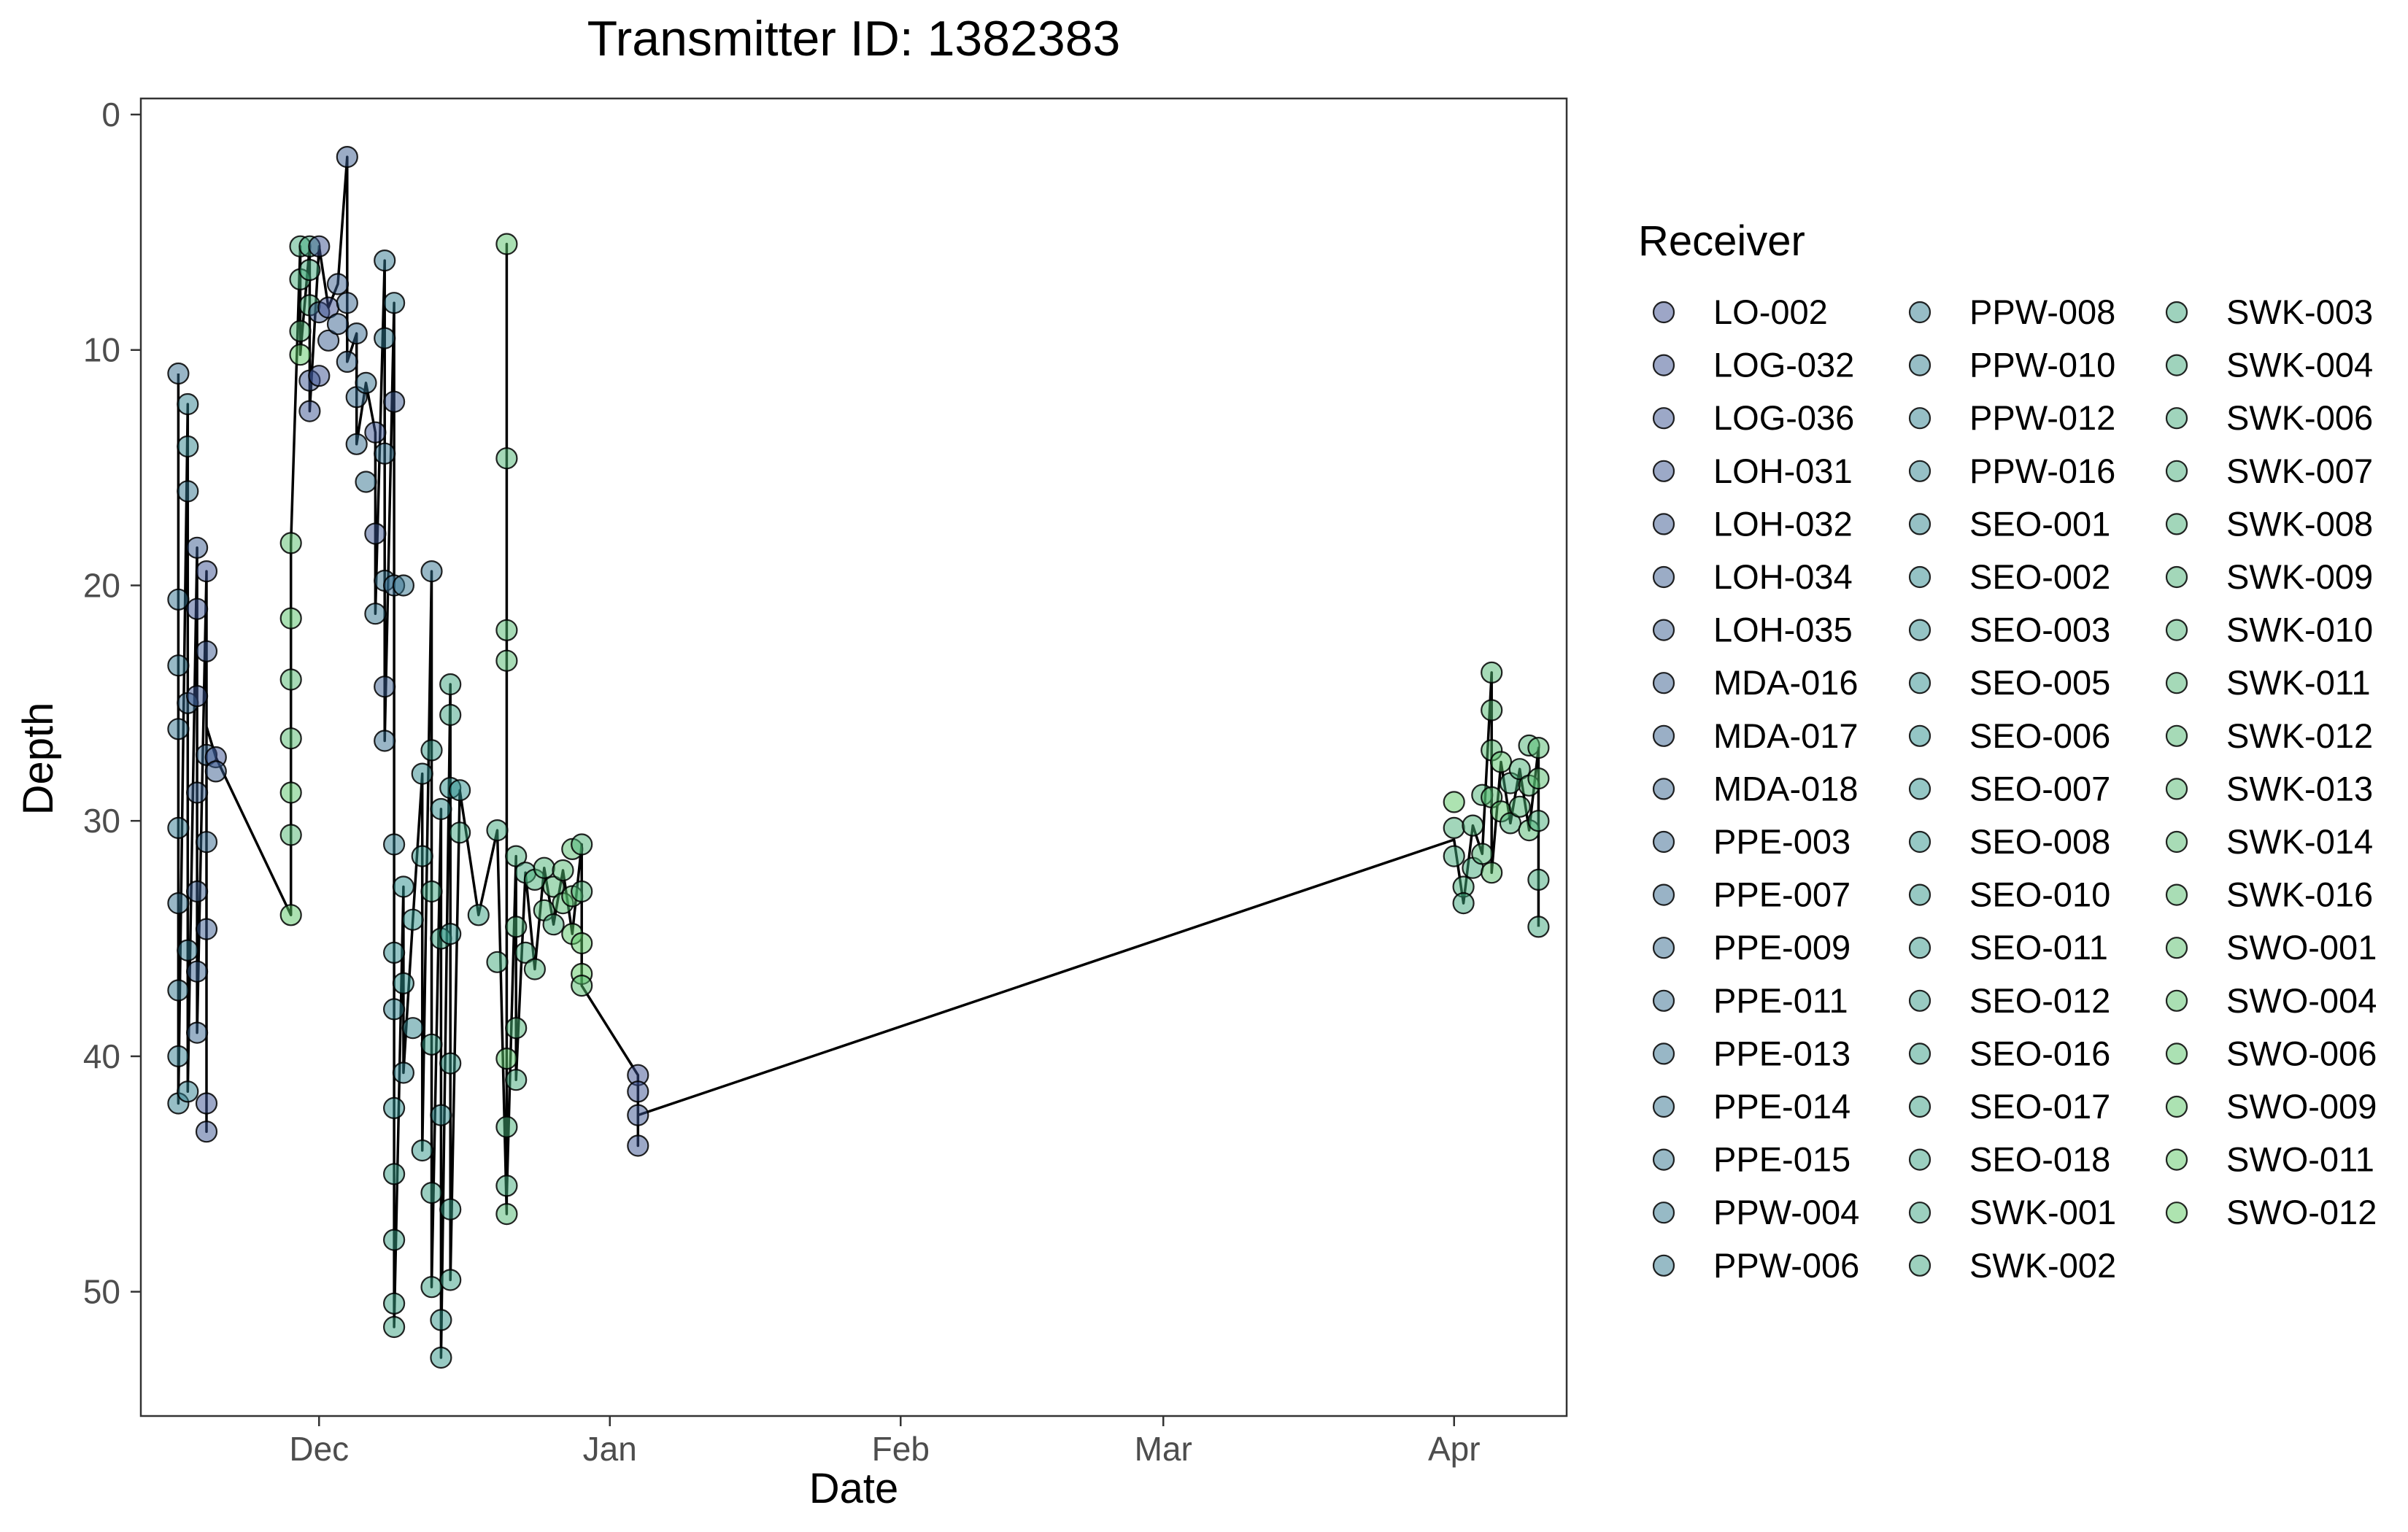  Describe the element at coordinates (1783, 523) in the screenshot. I see `legend-label: LOH-032` at that location.